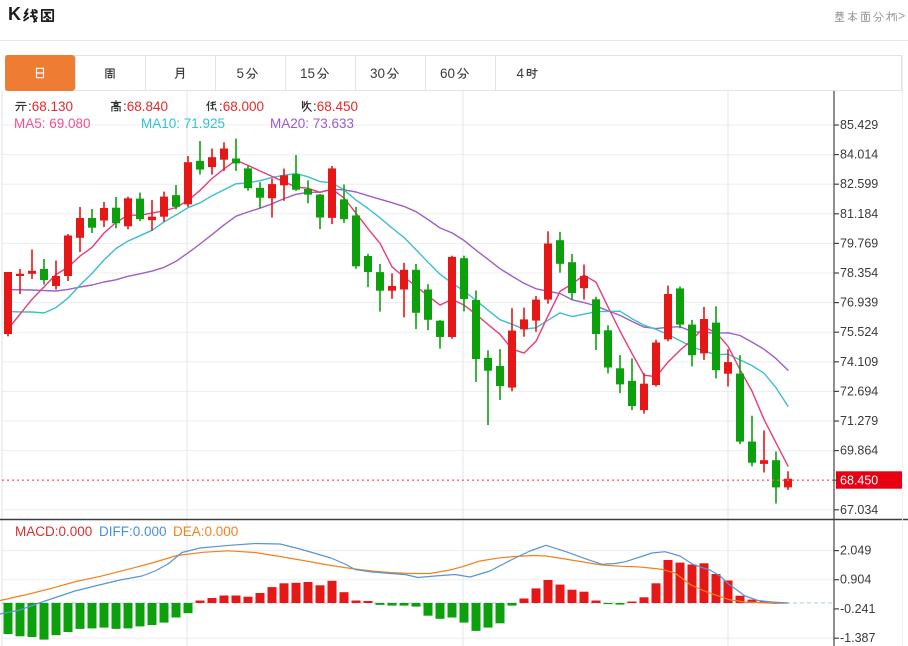 Image resolution: width=908 pixels, height=646 pixels. Describe the element at coordinates (859, 332) in the screenshot. I see `svg-text: 75.524` at that location.